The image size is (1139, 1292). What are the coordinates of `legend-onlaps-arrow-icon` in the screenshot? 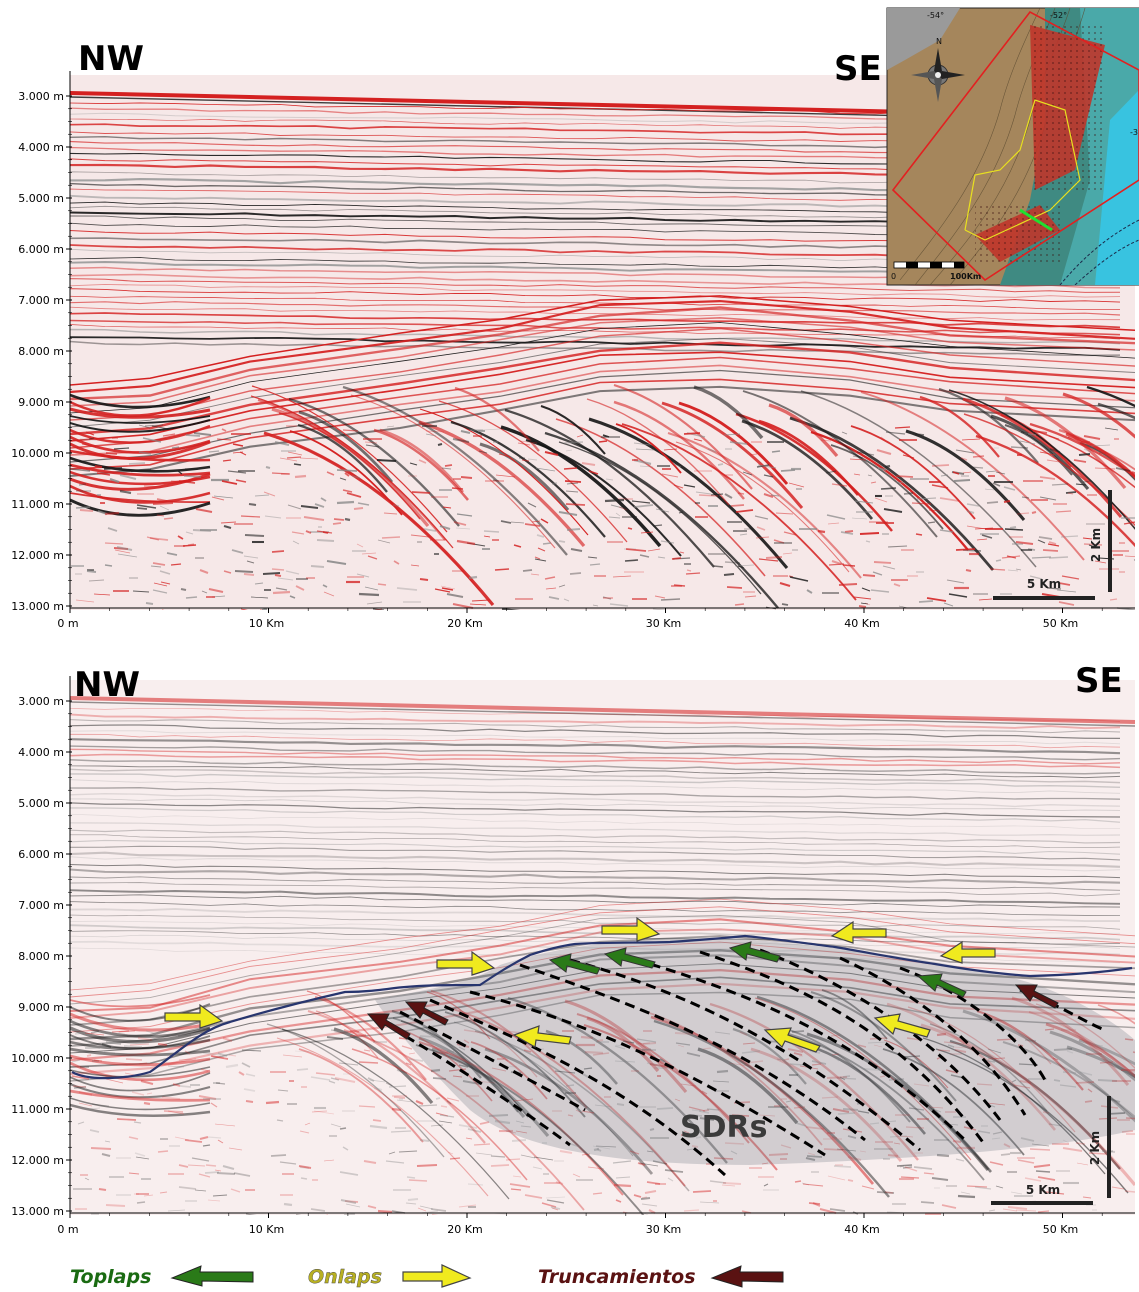 It's located at (437, 1276).